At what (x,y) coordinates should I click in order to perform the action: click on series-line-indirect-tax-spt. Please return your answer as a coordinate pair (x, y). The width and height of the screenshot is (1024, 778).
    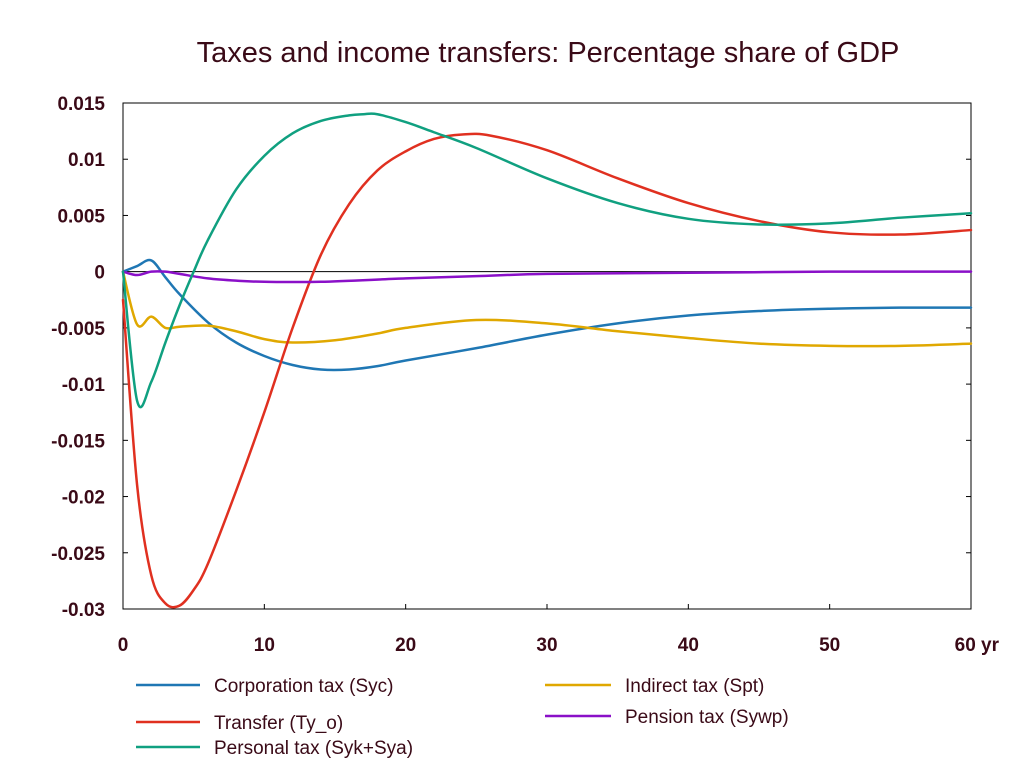
    Looking at the image, I should click on (547, 309).